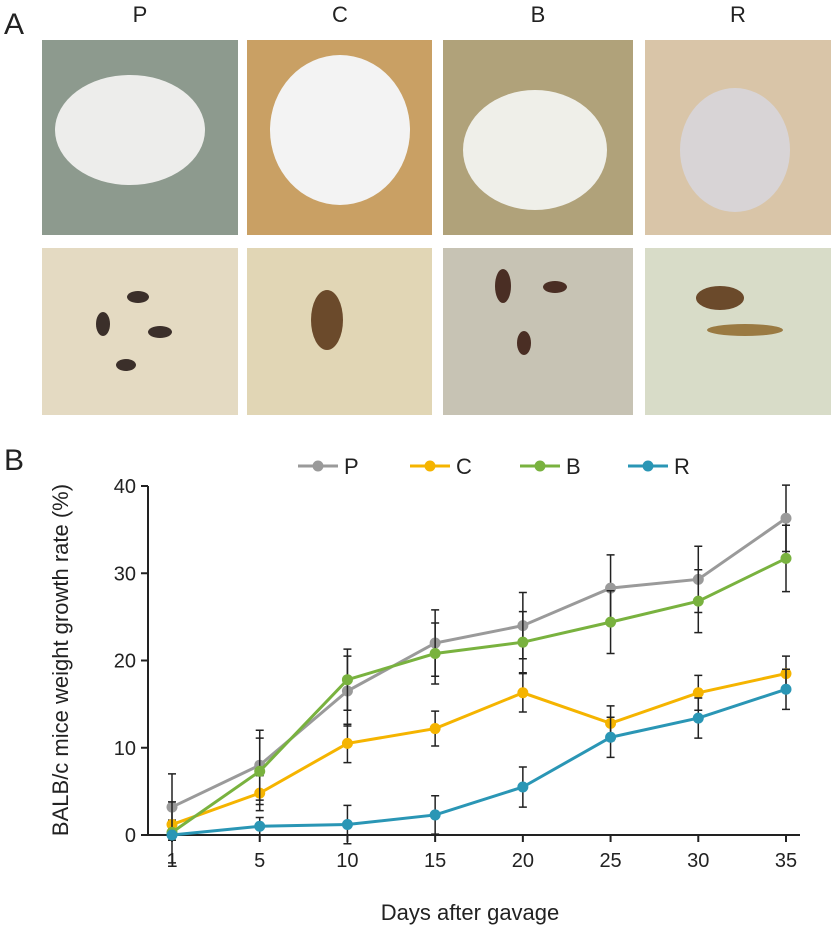 This screenshot has height=933, width=840. What do you see at coordinates (130, 836) in the screenshot?
I see `y-tick-label: 0` at bounding box center [130, 836].